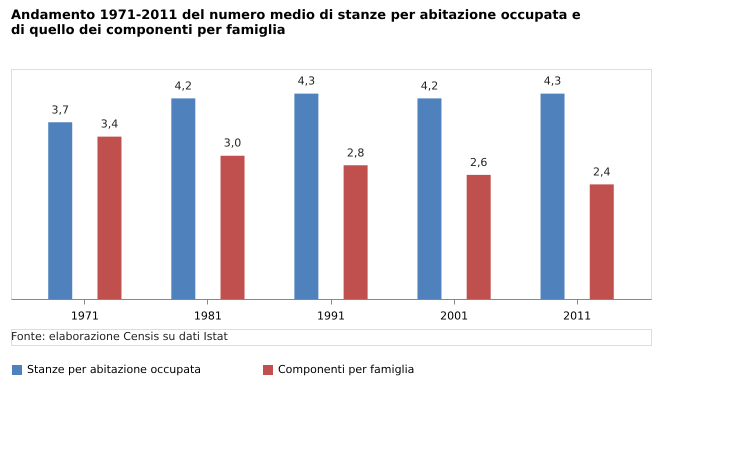  Describe the element at coordinates (331, 316) in the screenshot. I see `x-tick-label: 1991` at that location.